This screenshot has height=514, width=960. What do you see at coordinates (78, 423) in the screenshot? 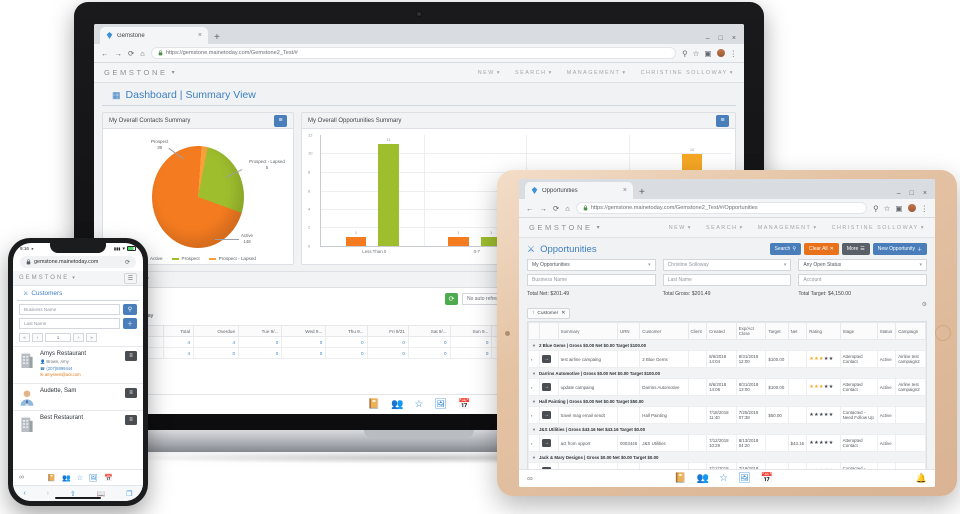
I see `list-item: Best Restaurant ≡` at bounding box center [78, 423].